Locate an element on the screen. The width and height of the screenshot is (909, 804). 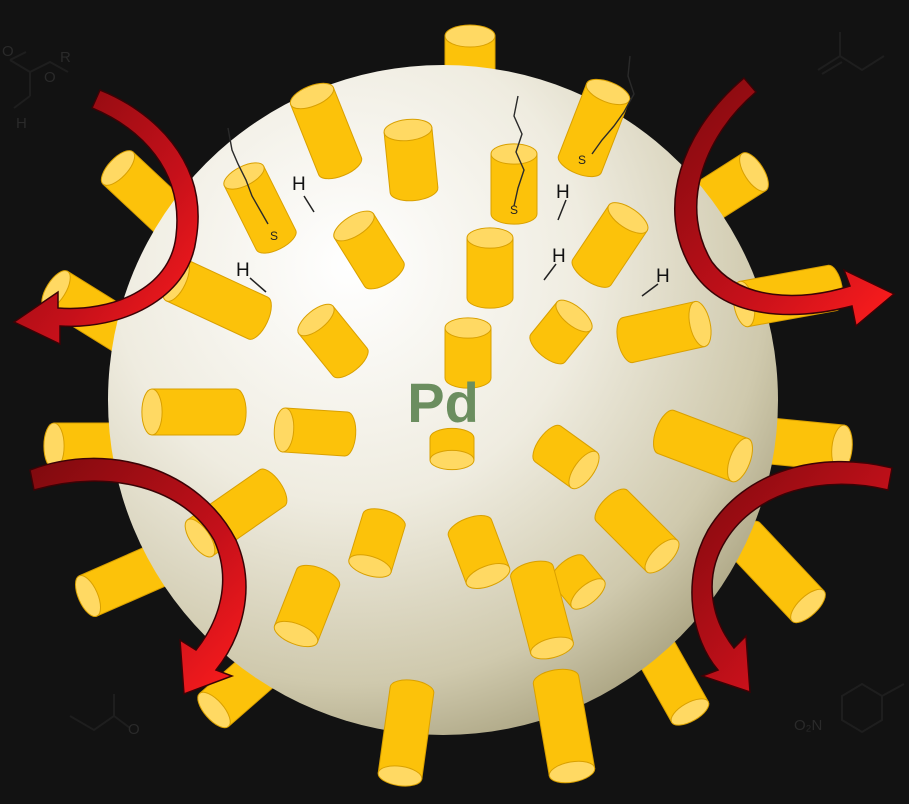
hydrogen-label-2: H is located at coordinates (243, 270).